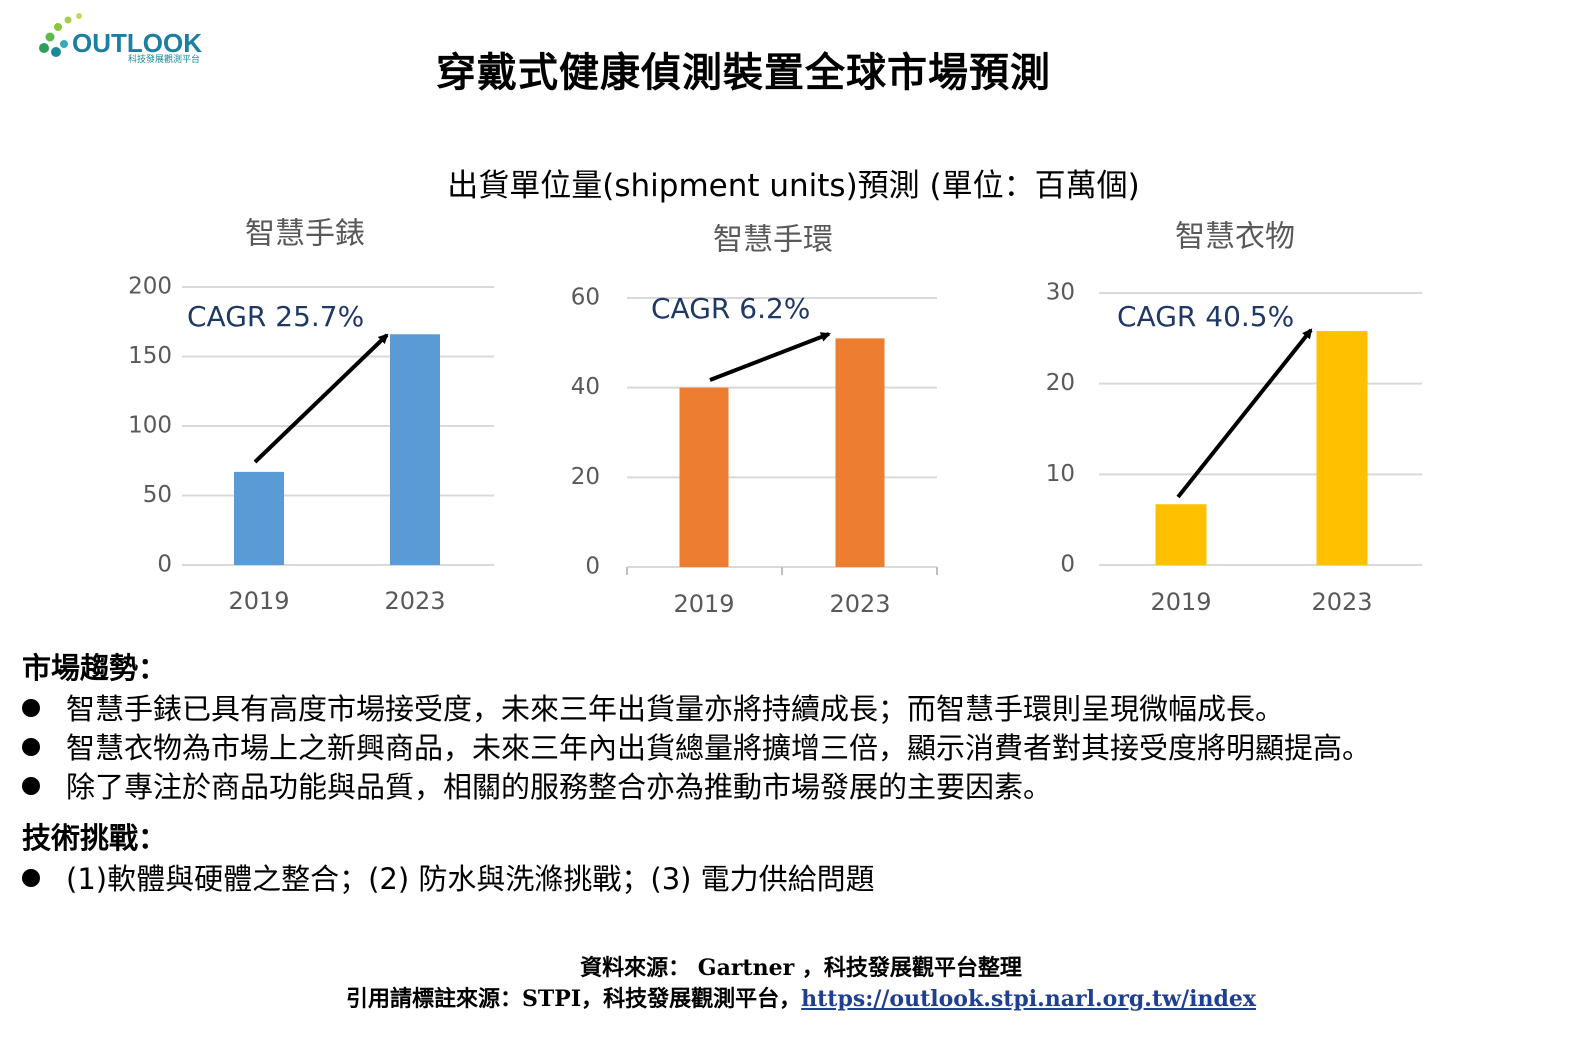 Image resolution: width=1587 pixels, height=1037 pixels. I want to click on chart-subtitle: 出貨單位量(shipment units)預測 (單位：百萬個), so click(793, 186).